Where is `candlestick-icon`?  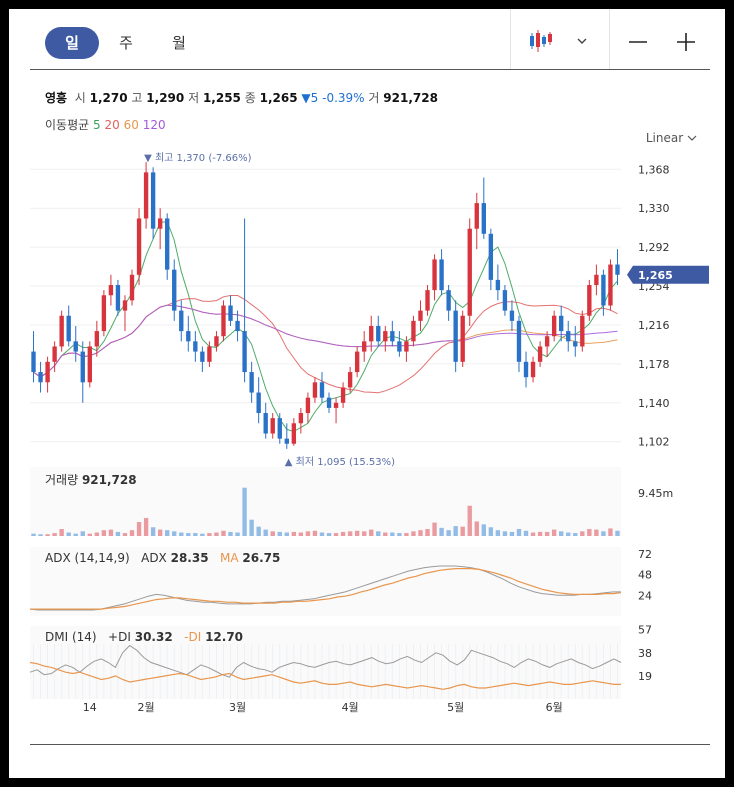
candlestick-icon is located at coordinates (542, 42).